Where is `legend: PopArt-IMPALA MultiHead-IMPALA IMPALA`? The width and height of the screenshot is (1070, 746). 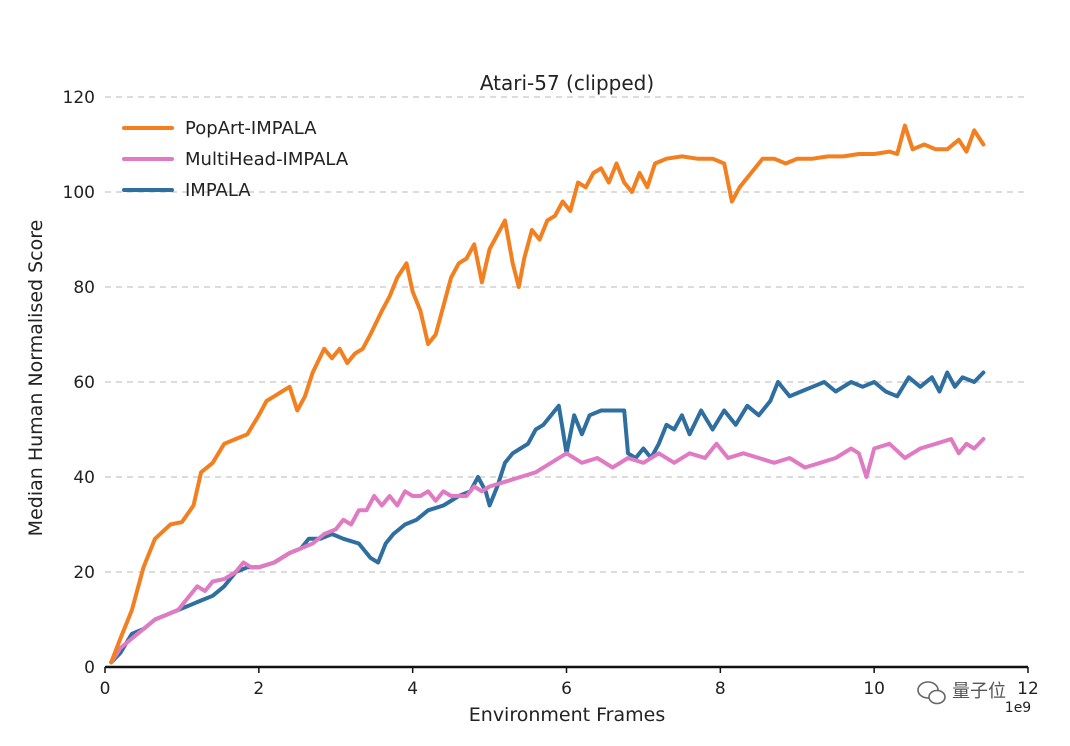
legend: PopArt-IMPALA MultiHead-IMPALA IMPALA is located at coordinates (235, 159).